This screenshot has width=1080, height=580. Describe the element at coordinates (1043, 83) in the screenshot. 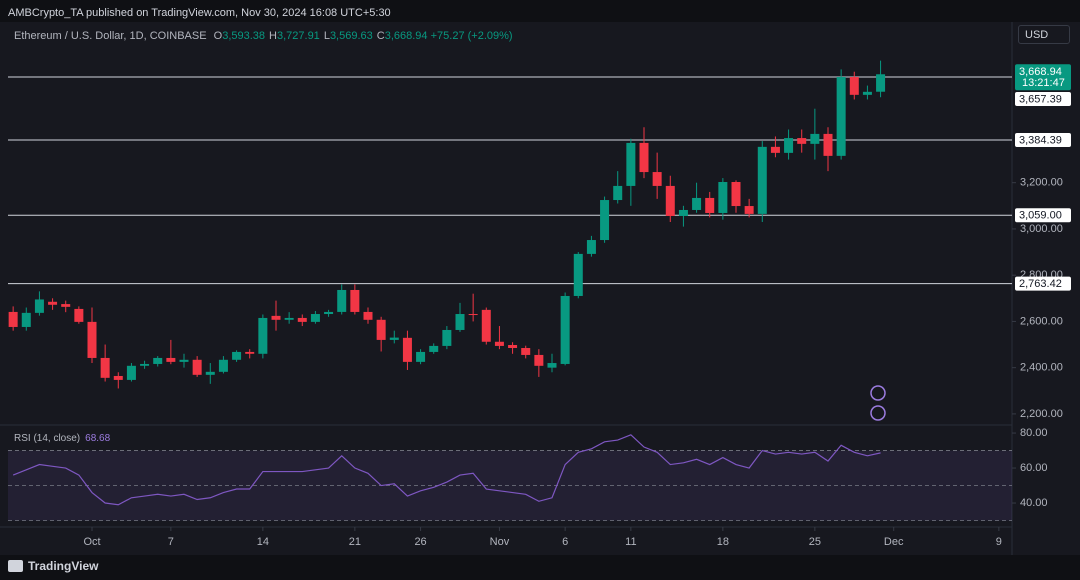

I see `countdown: 13:21:47` at that location.